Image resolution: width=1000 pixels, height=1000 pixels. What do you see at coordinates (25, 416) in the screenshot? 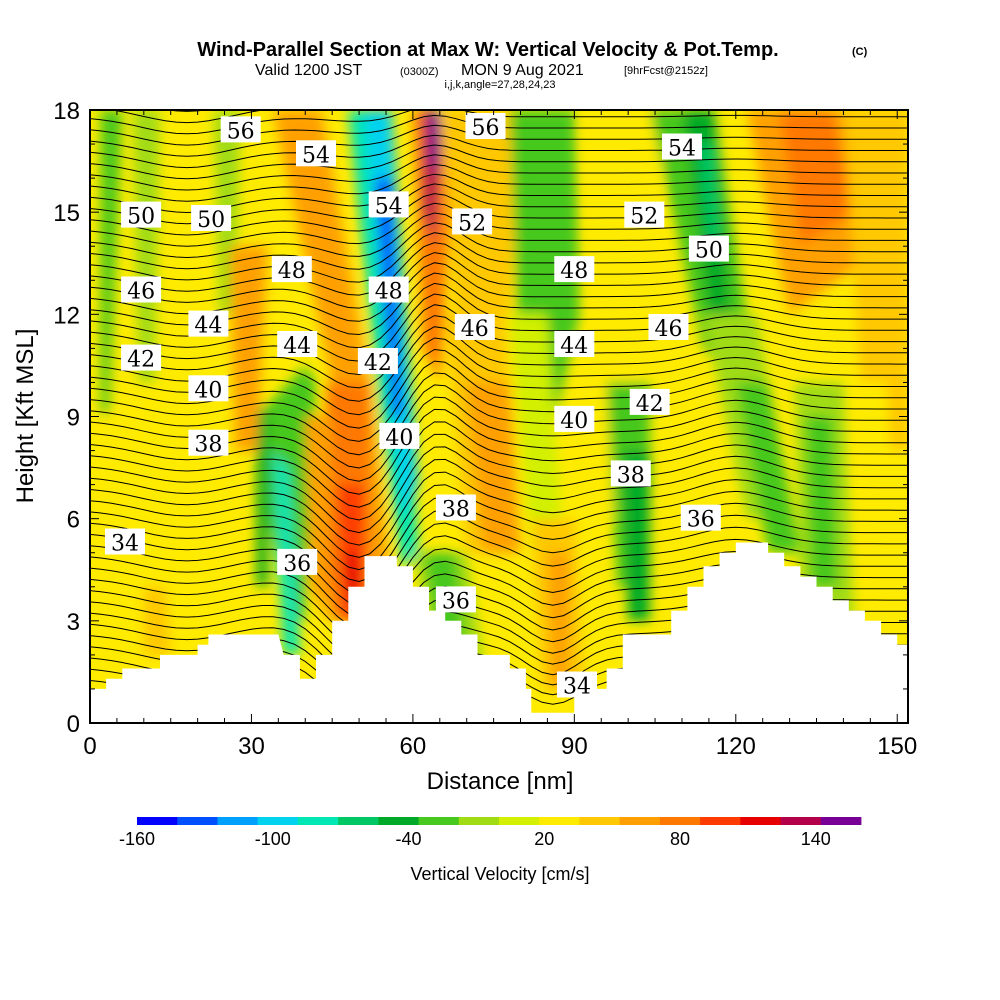
I see `y-axis-label: Height [Kft MSL]` at bounding box center [25, 416].